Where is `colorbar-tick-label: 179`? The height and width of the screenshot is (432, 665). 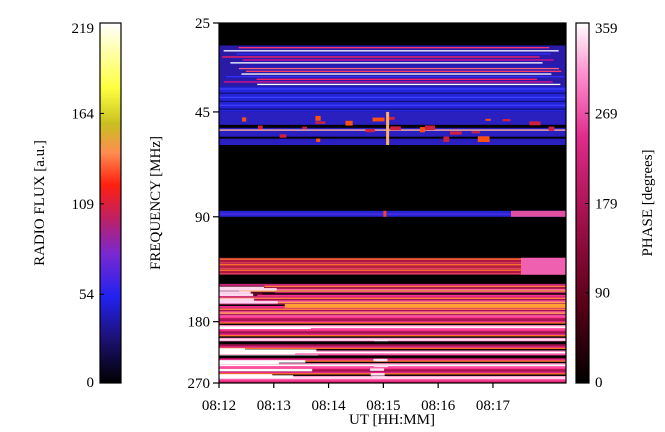 colorbar-tick-label: 179 is located at coordinates (606, 205).